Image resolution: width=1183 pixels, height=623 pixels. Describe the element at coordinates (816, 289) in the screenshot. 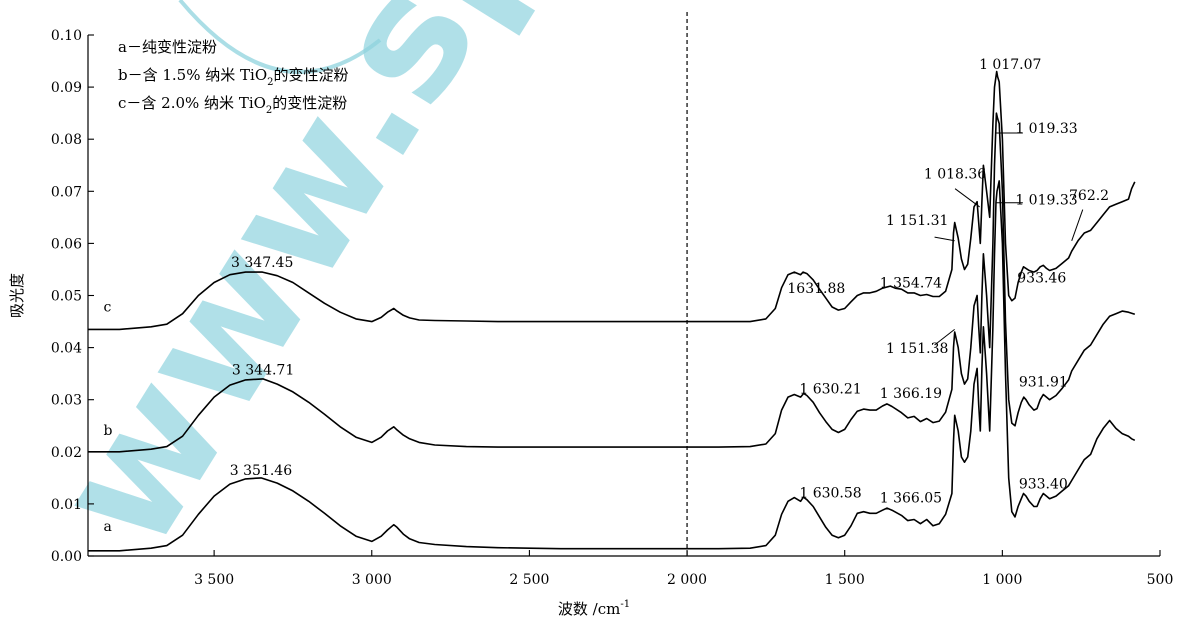

I see `peak-label-5: 1631.88` at that location.